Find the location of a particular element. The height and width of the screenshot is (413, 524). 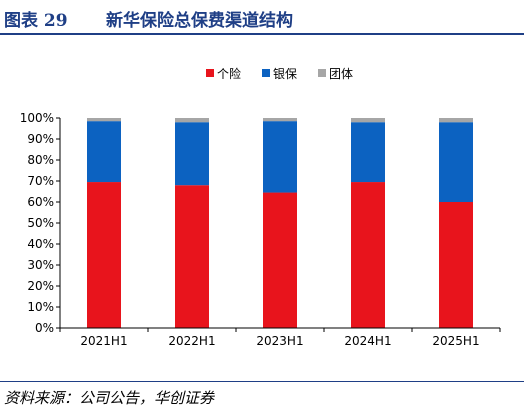

y-tick-label: 50% is located at coordinates (40, 223).